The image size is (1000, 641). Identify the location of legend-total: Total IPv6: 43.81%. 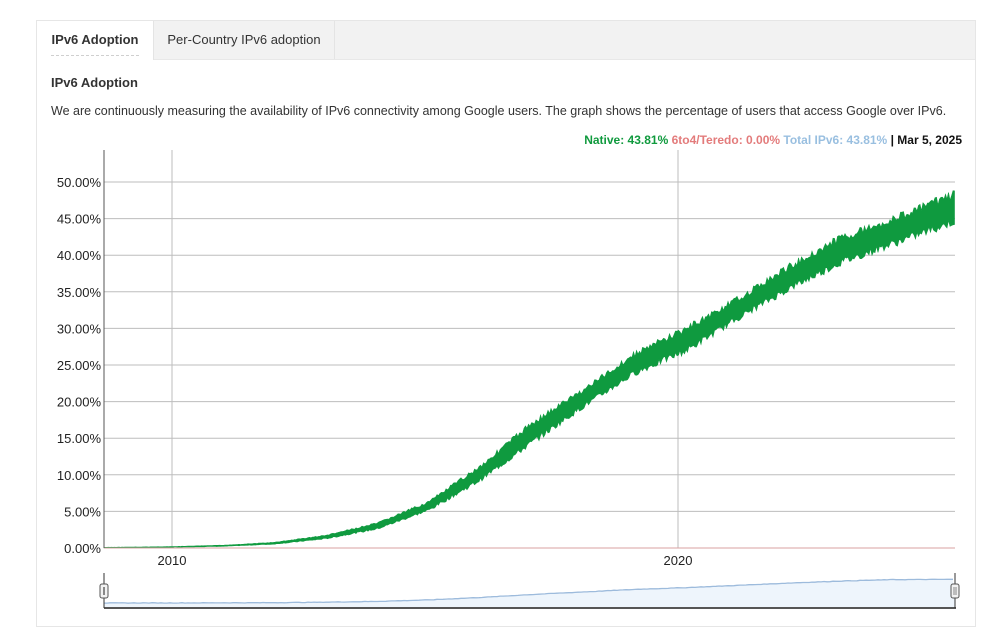
(835, 140).